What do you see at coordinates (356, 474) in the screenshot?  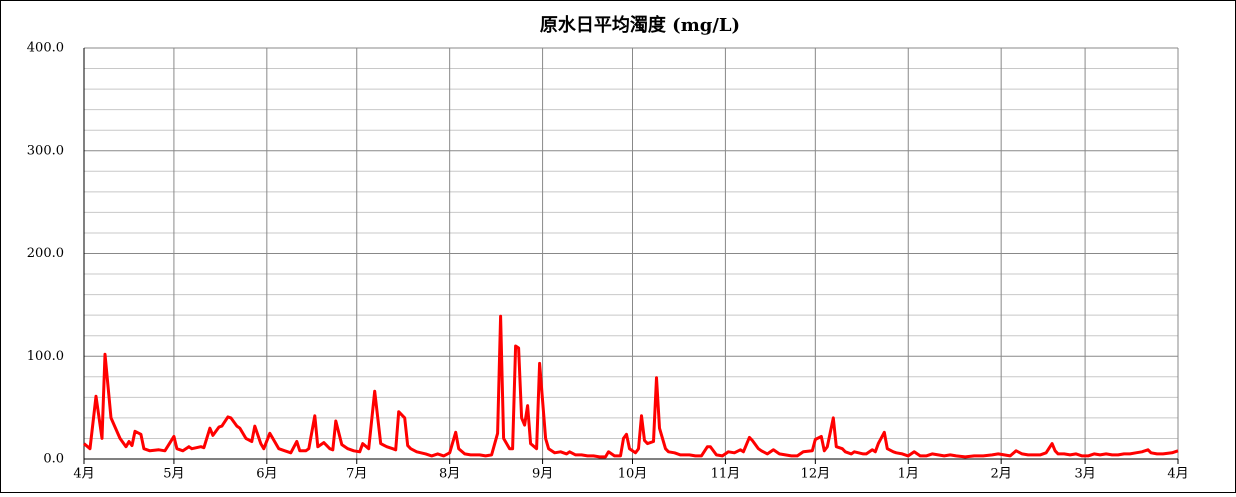 I see `x-tick-label: 7月` at bounding box center [356, 474].